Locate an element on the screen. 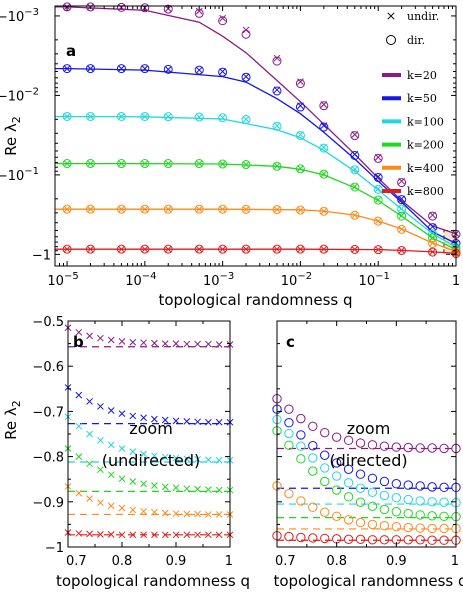 The image size is (463, 593). legend-label: k=200 is located at coordinates (425, 145).